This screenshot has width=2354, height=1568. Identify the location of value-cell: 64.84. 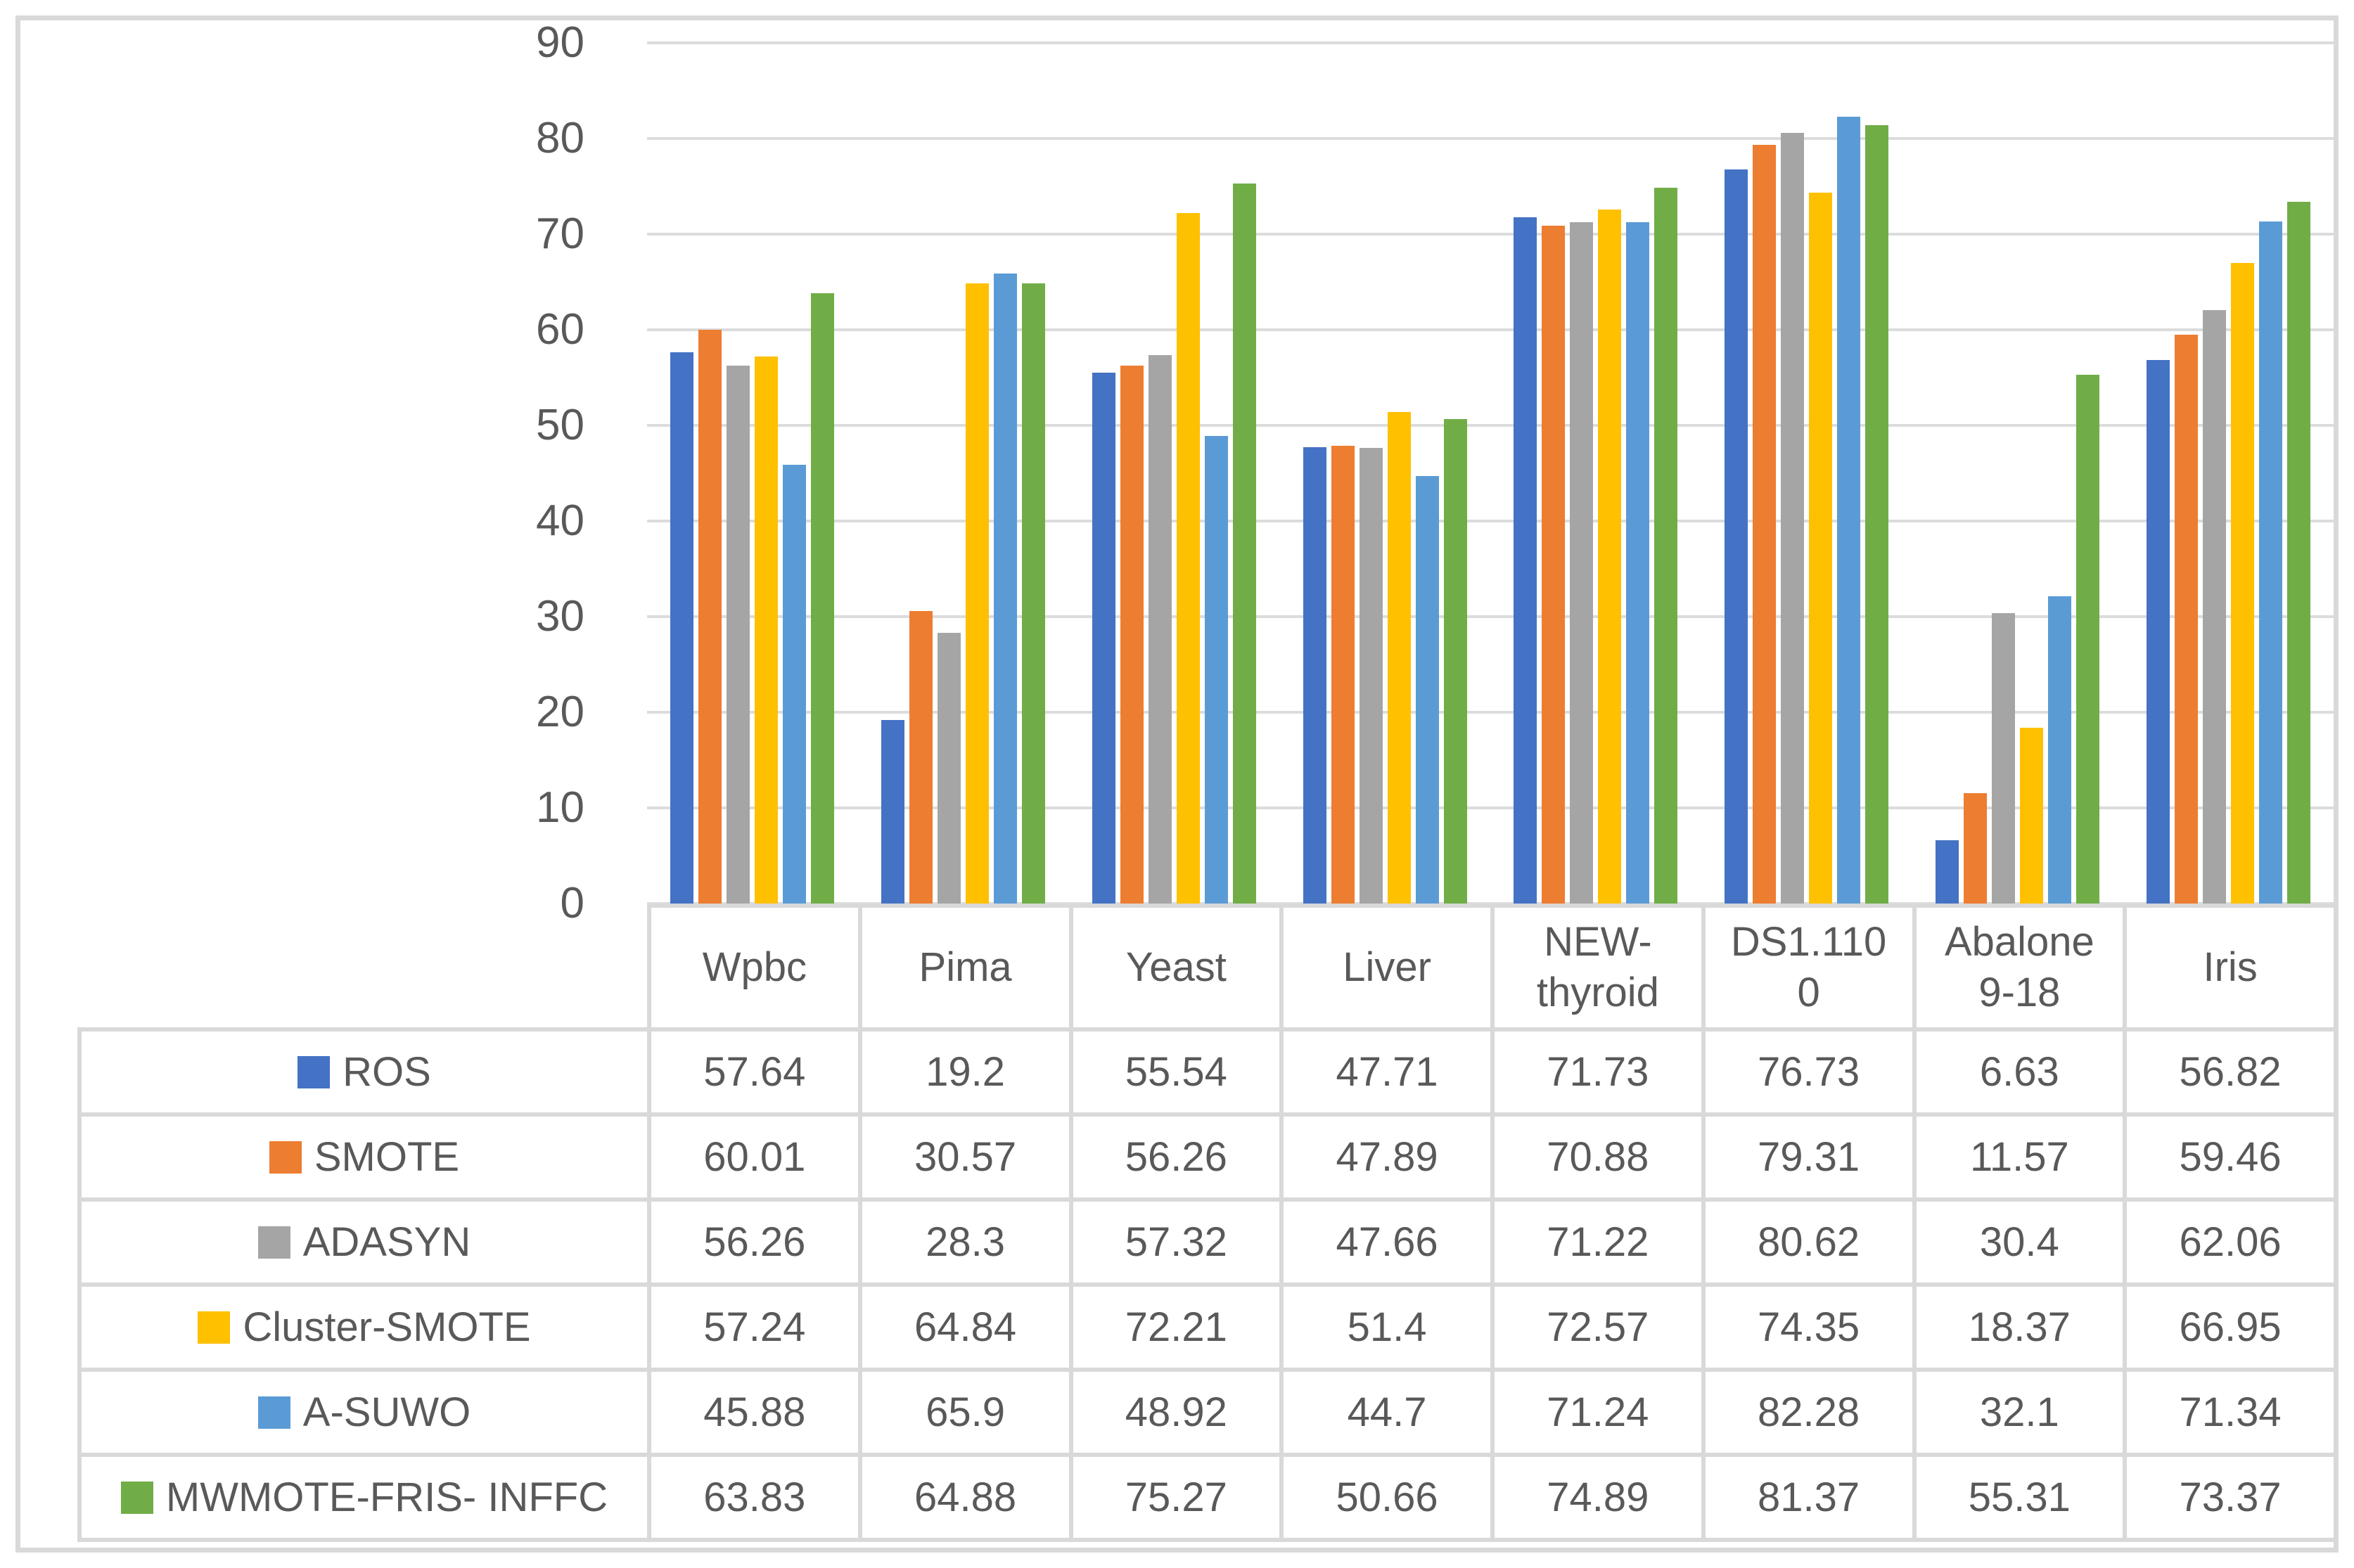
(965, 1327).